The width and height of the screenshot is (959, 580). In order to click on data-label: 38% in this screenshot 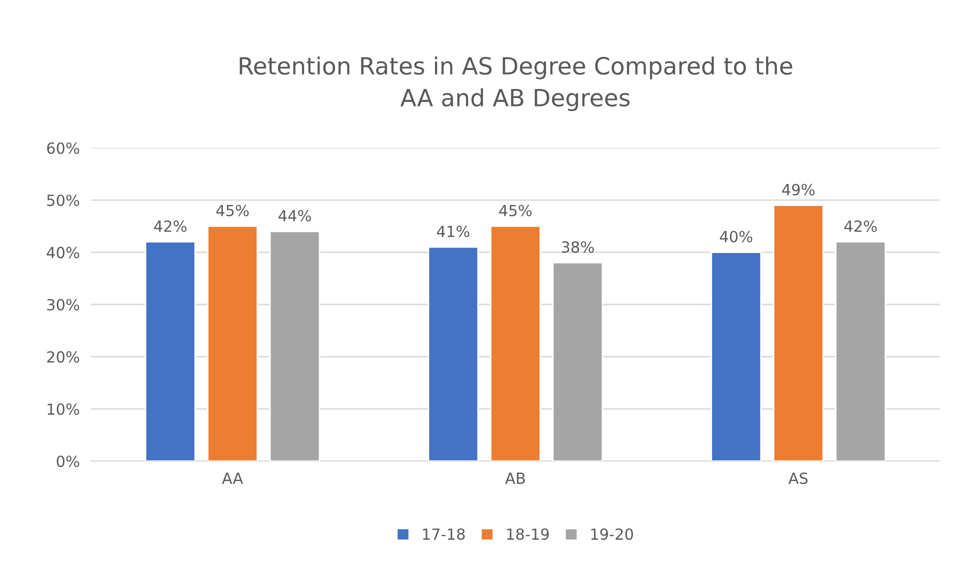, I will do `click(578, 247)`.